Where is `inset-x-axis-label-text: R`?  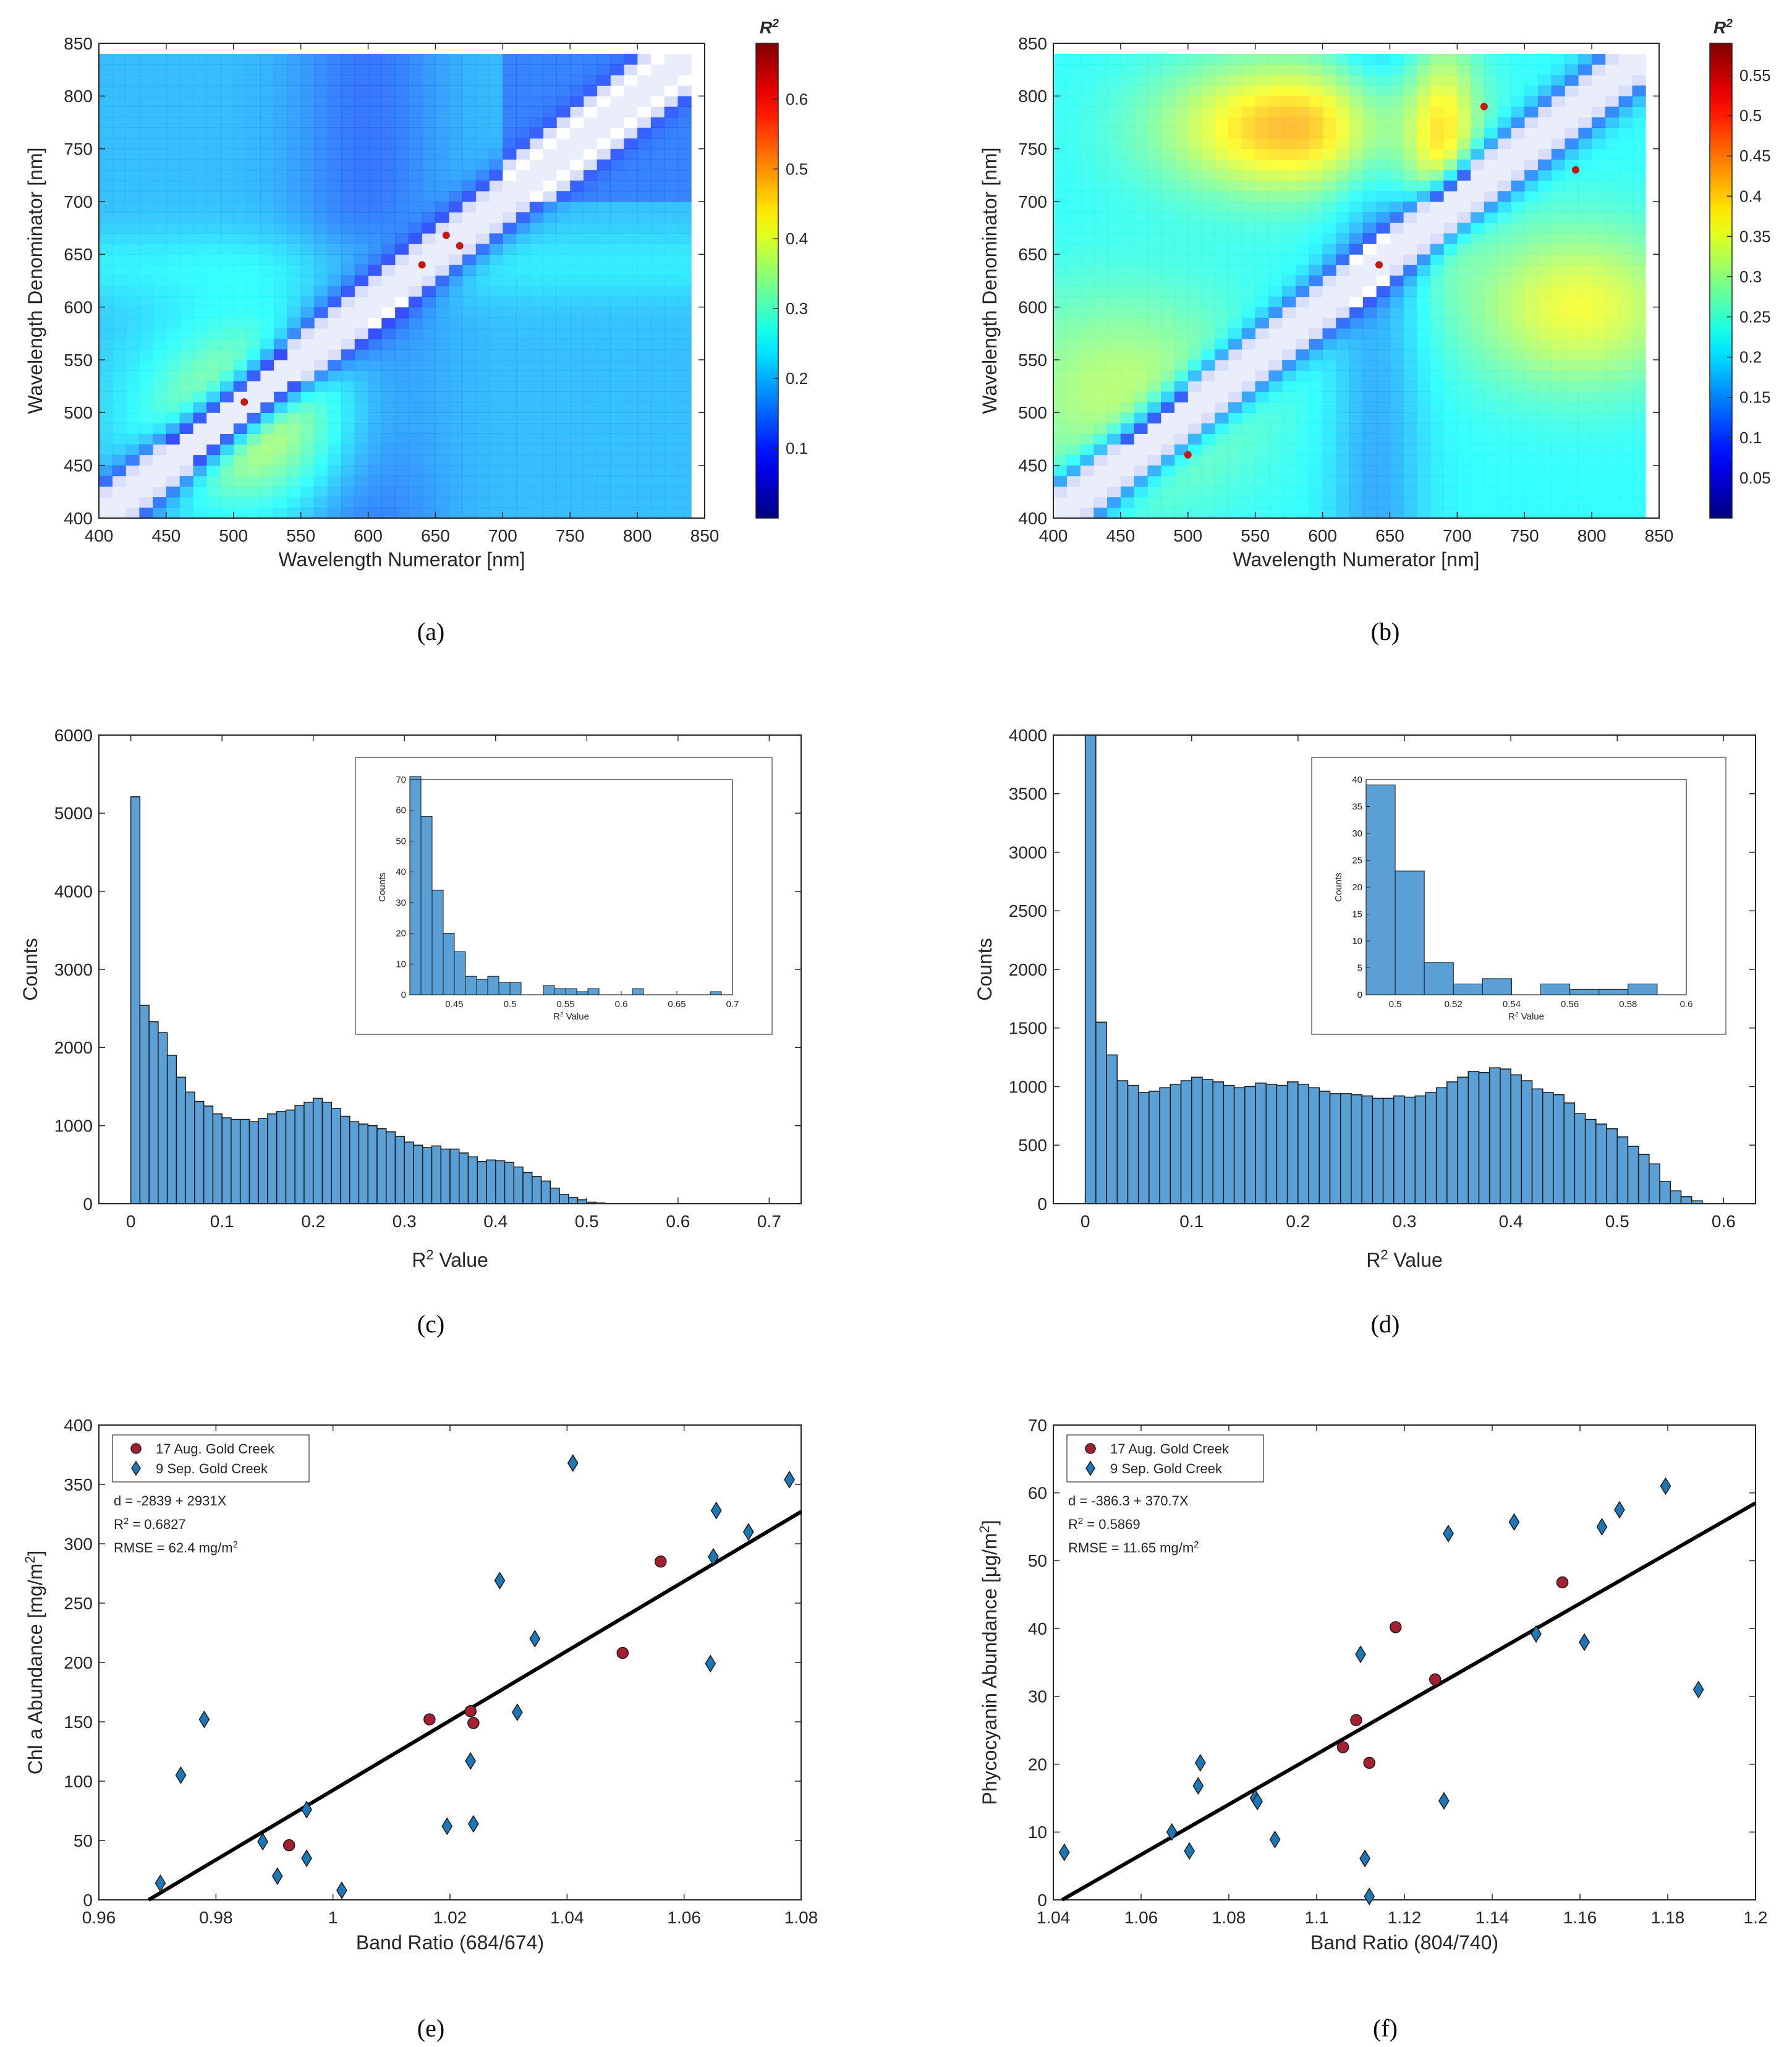
inset-x-axis-label-text: R is located at coordinates (556, 1016).